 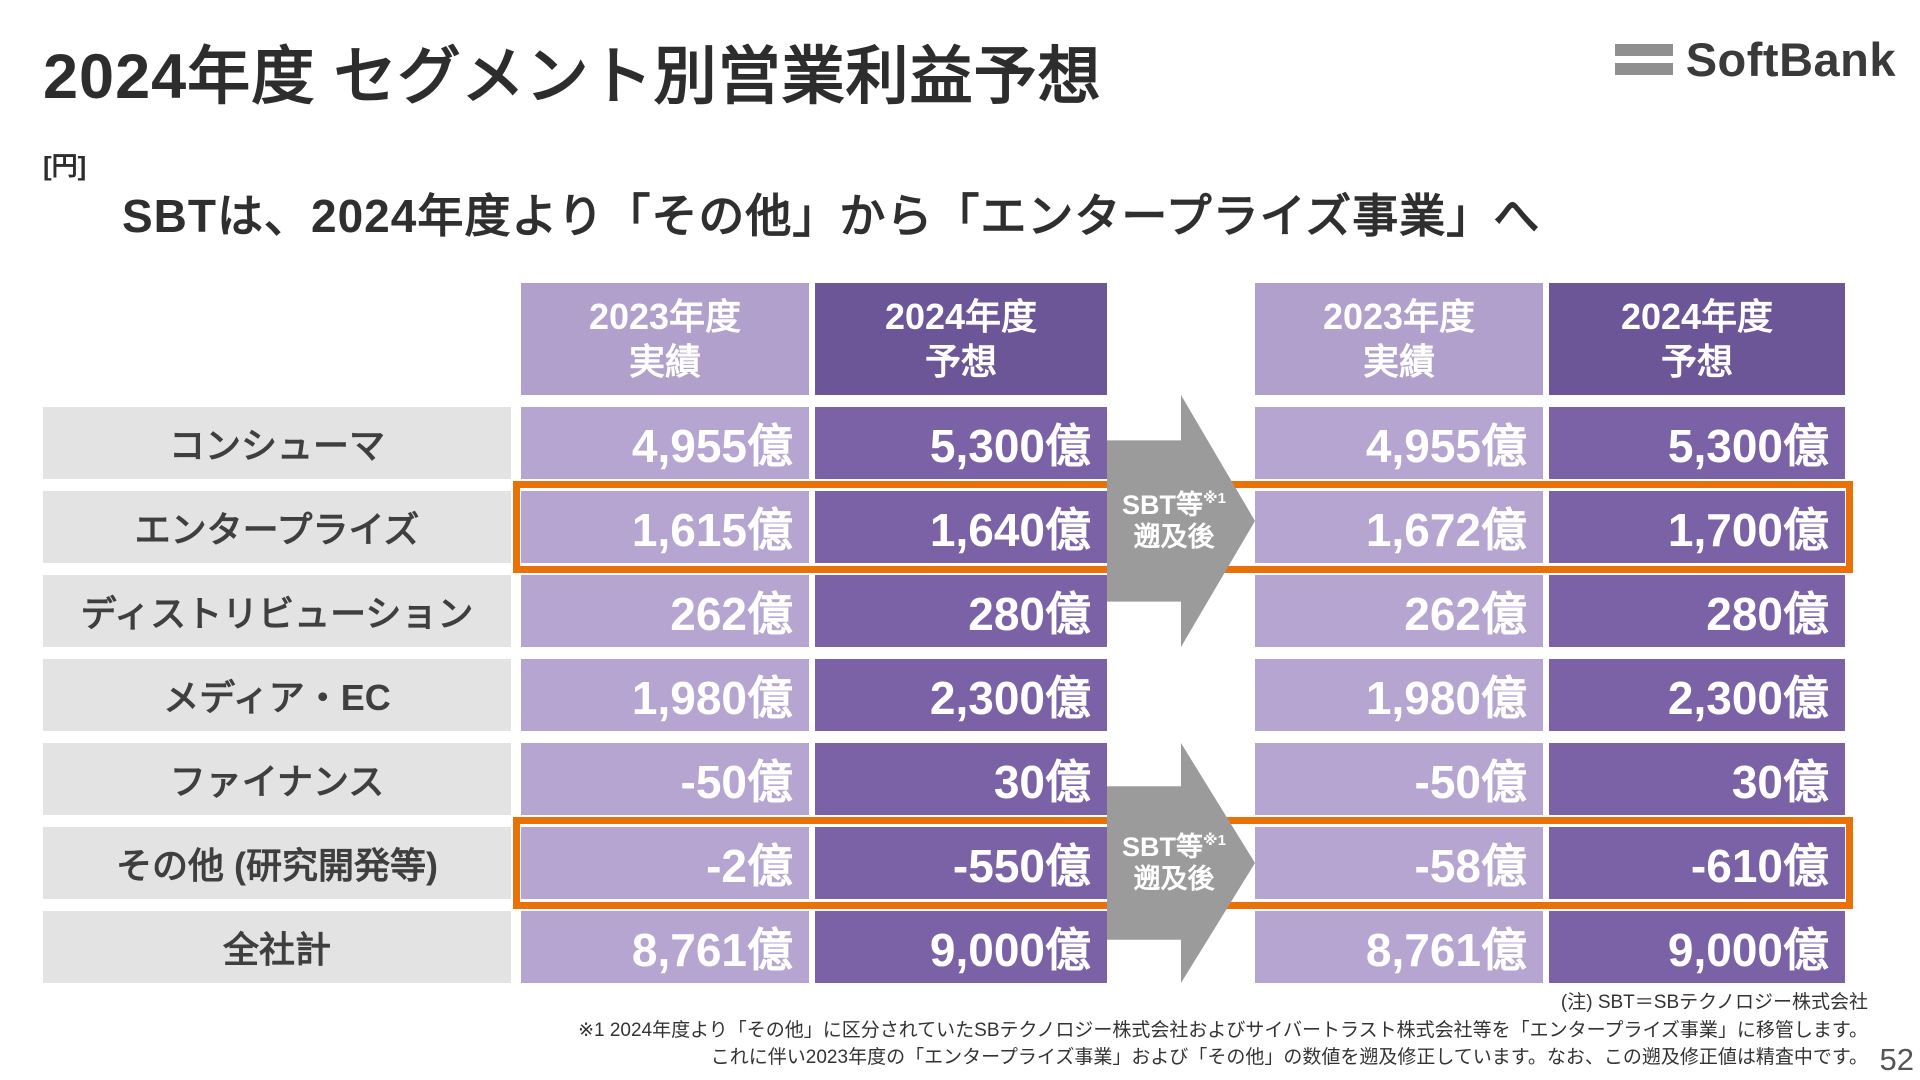 What do you see at coordinates (665, 779) in the screenshot?
I see `value-left-2023-finance: -50億` at bounding box center [665, 779].